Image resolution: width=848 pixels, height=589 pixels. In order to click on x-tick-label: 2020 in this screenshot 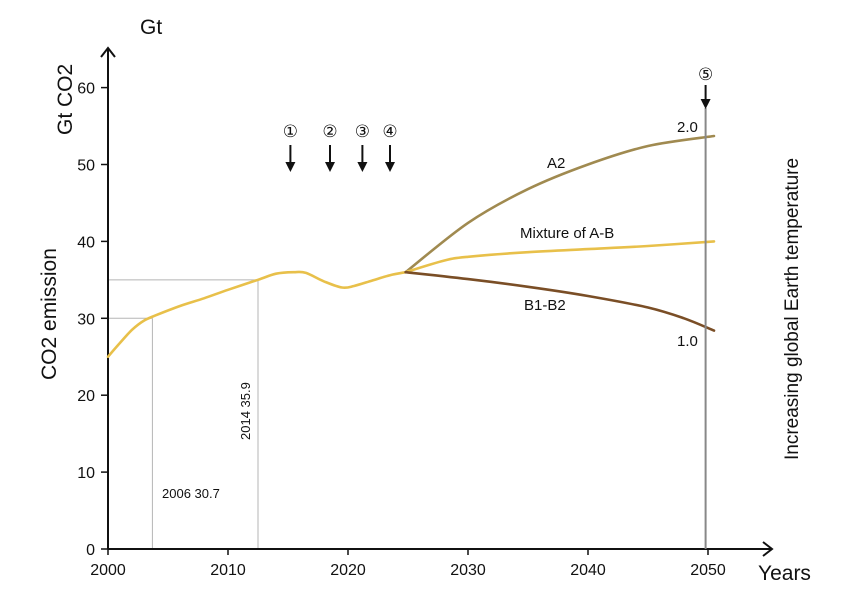, I will do `click(348, 570)`.